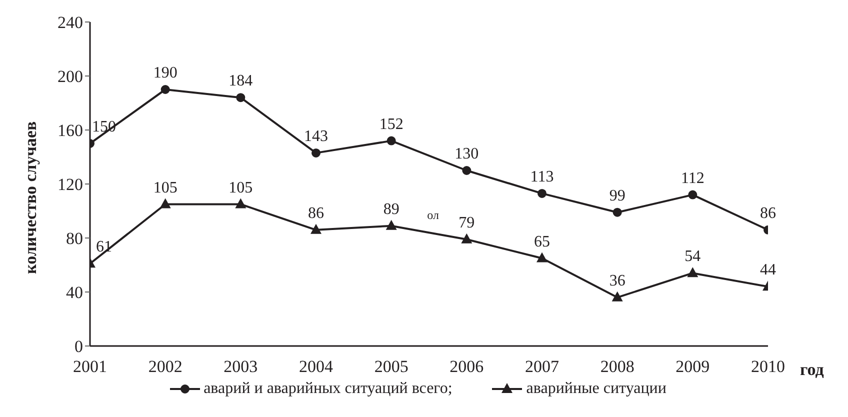 This screenshot has width=848, height=417. Describe the element at coordinates (78, 346) in the screenshot. I see `y-tick-label: 0` at that location.